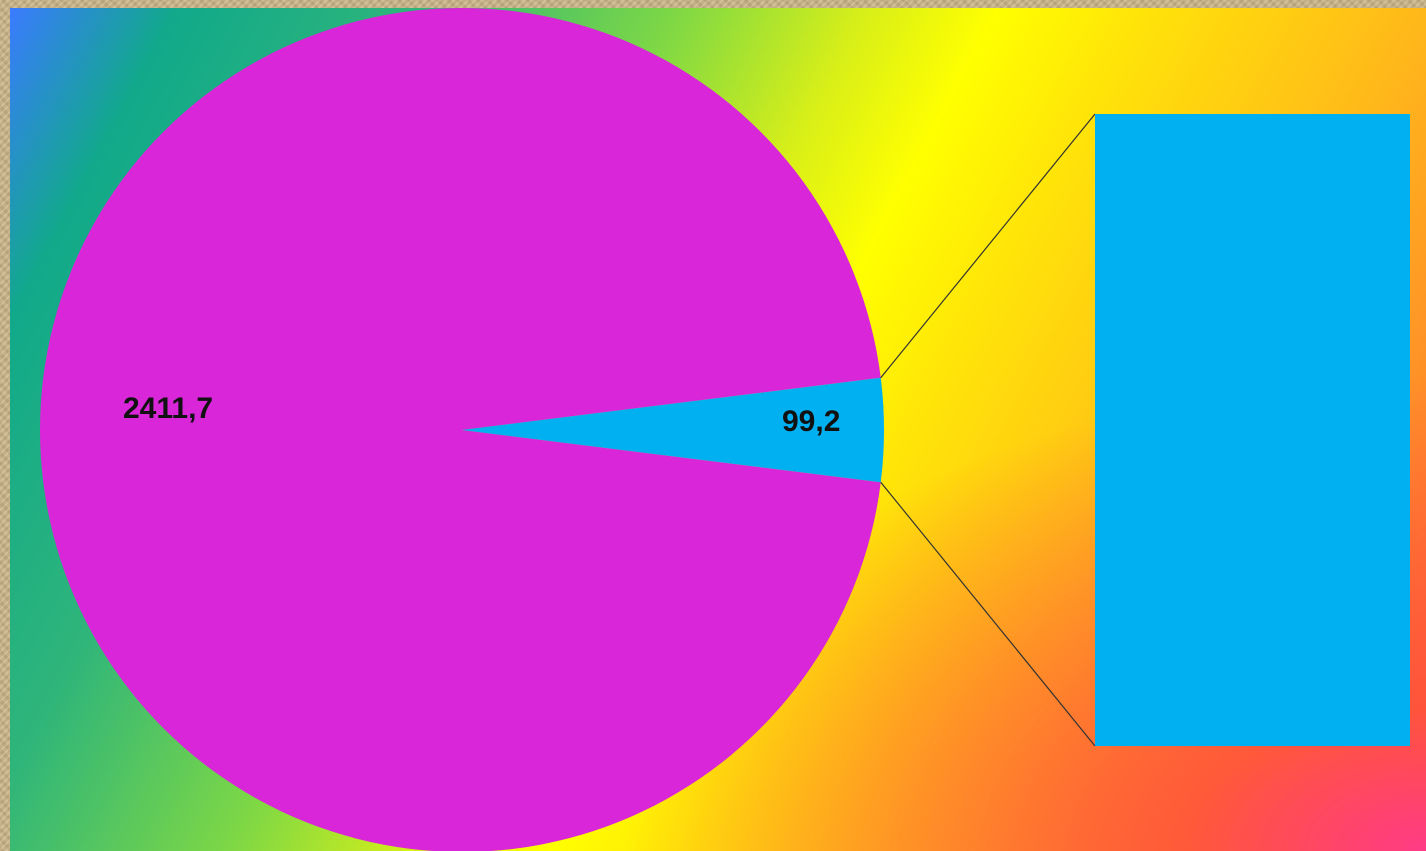  Describe the element at coordinates (811, 421) in the screenshot. I see `data-label-small: 99,2` at that location.